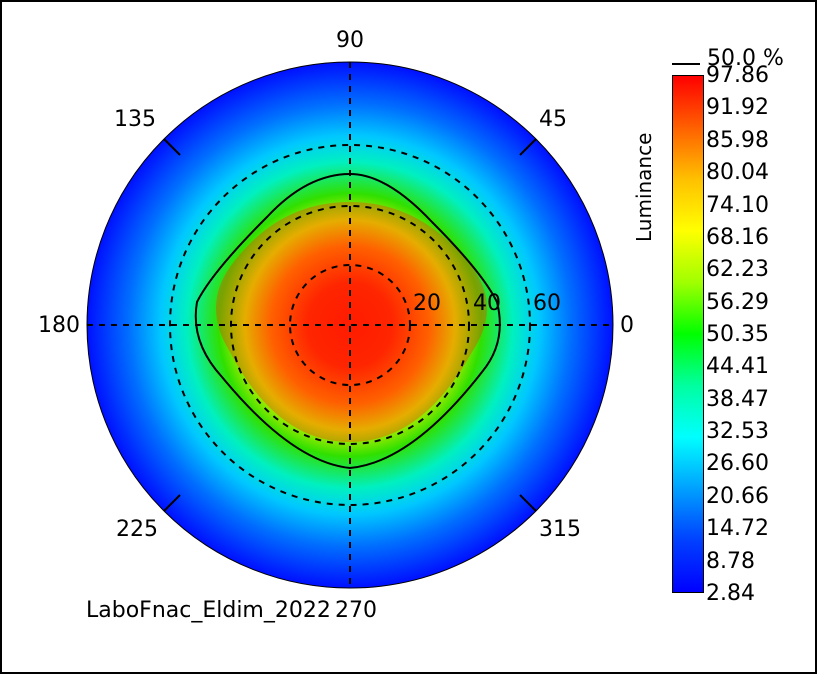 Image resolution: width=817 pixels, height=674 pixels. Describe the element at coordinates (737, 367) in the screenshot. I see `colorbar-tick-label: 44.41` at that location.